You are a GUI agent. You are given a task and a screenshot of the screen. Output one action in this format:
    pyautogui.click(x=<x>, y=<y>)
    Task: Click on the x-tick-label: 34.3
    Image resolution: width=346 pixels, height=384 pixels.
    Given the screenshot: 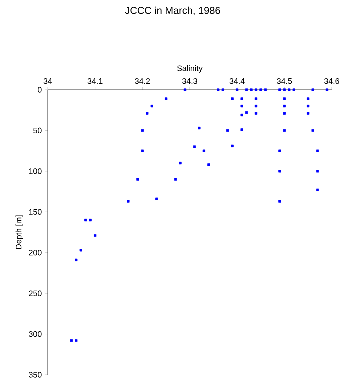 What is the action you would take?
    pyautogui.click(x=190, y=81)
    